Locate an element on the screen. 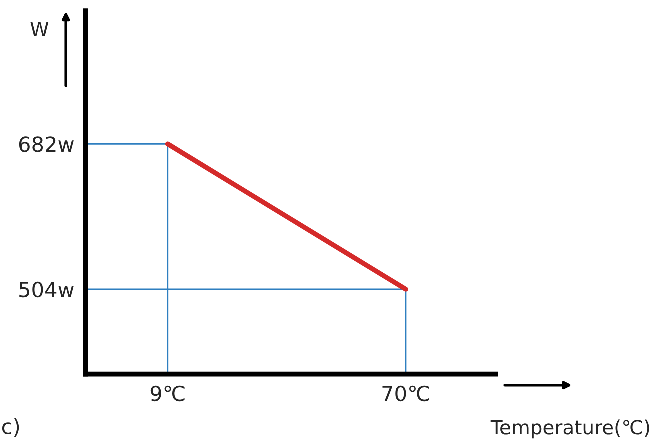 The image size is (661, 443). y-tick-label: 504w is located at coordinates (47, 290).